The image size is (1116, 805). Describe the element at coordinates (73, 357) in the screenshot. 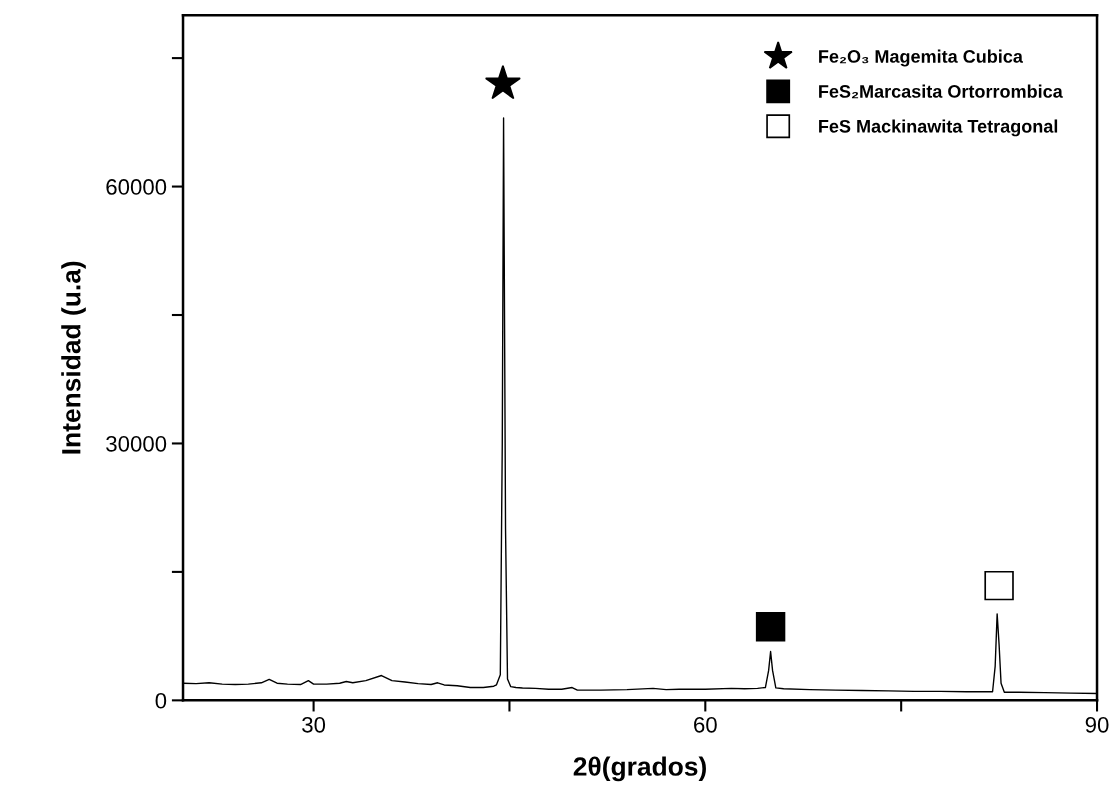

I see `y-axis-title: Intensidad (u.a)` at that location.